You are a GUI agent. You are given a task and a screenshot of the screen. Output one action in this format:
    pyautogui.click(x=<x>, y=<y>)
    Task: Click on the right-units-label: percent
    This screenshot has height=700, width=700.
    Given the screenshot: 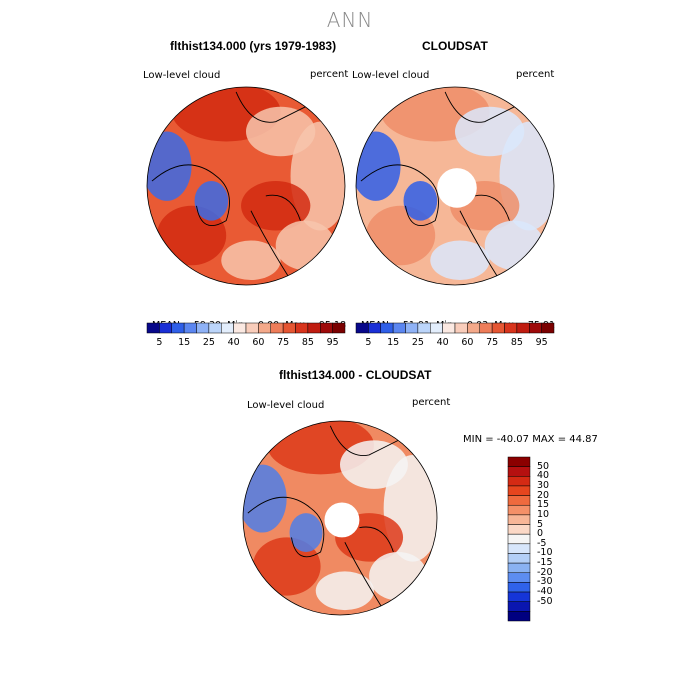 What is the action you would take?
    pyautogui.click(x=535, y=74)
    